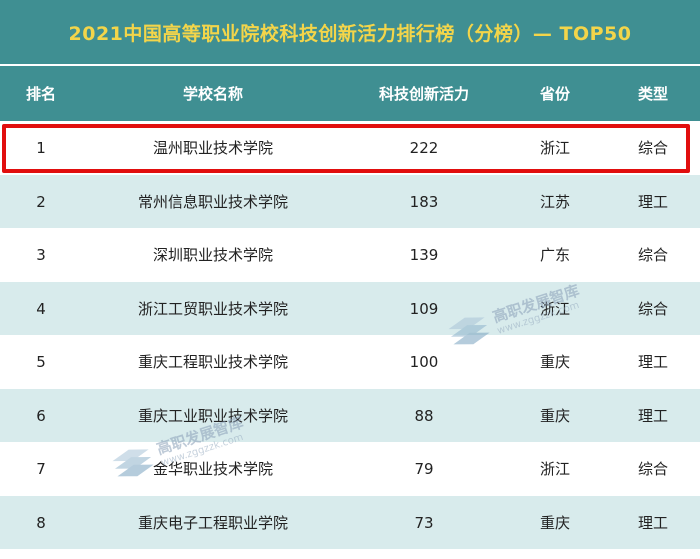  Describe the element at coordinates (424, 201) in the screenshot. I see `cell-innovation-score: 183` at that location.